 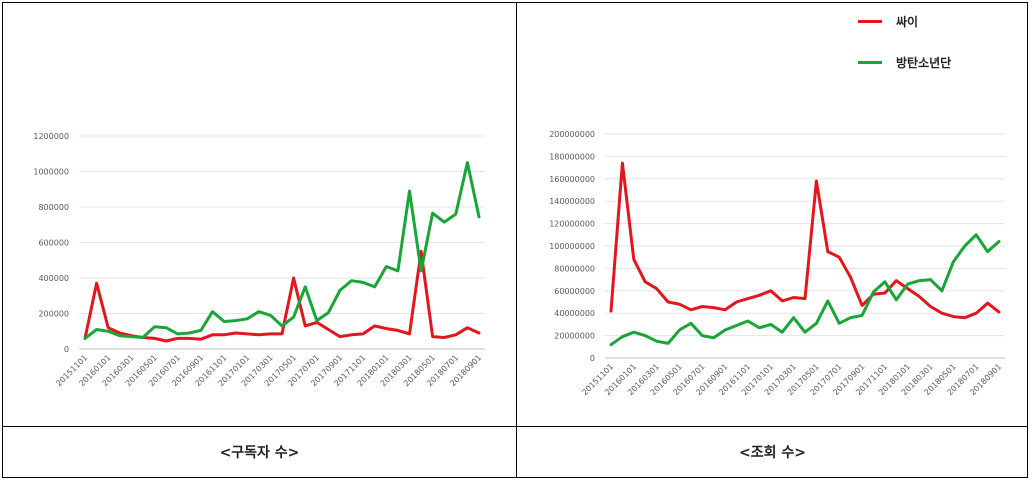 I want to click on y-tick-label: 600000, so click(x=53, y=243).